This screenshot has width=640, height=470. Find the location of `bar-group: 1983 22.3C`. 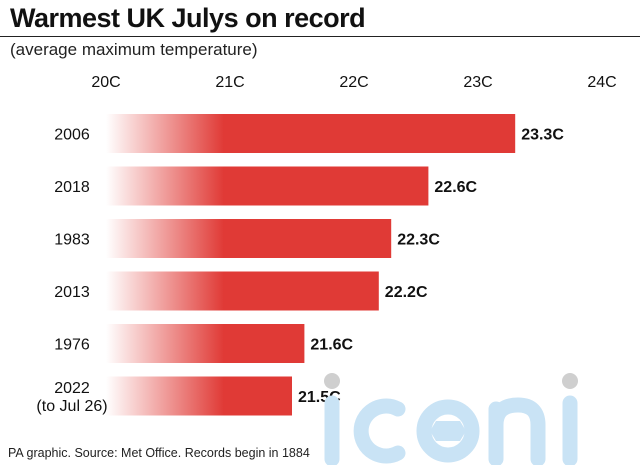

bar-group: 1983 22.3C is located at coordinates (247, 238).